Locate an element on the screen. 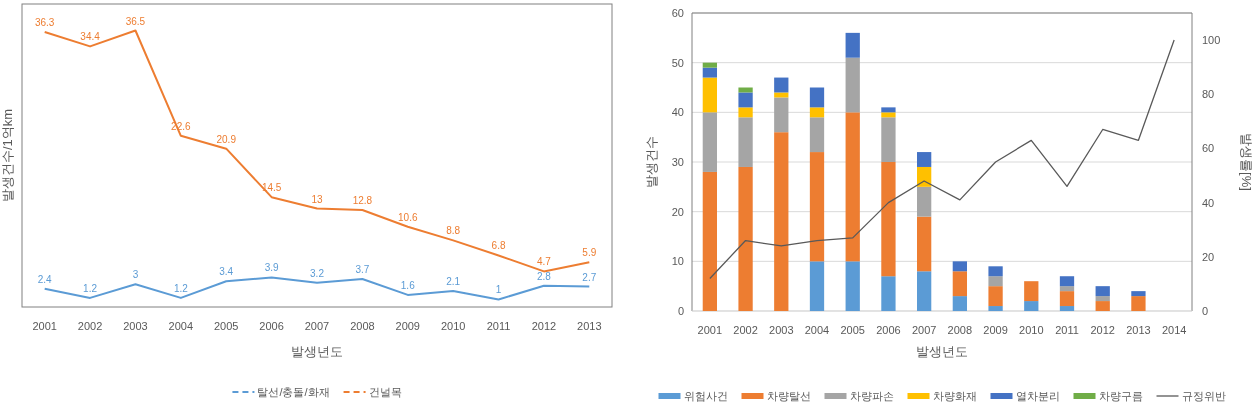  data-label: 3 is located at coordinates (135, 275).